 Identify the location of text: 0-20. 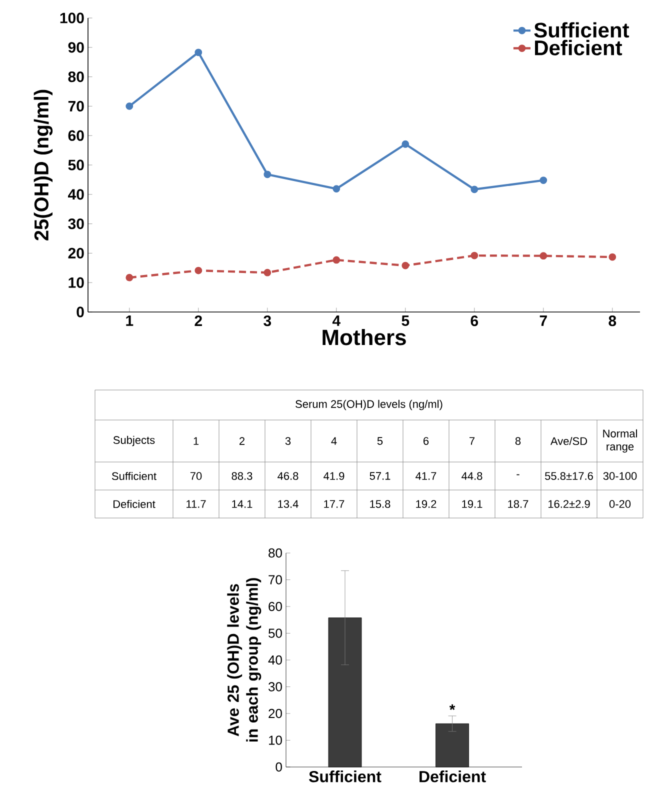
(620, 504).